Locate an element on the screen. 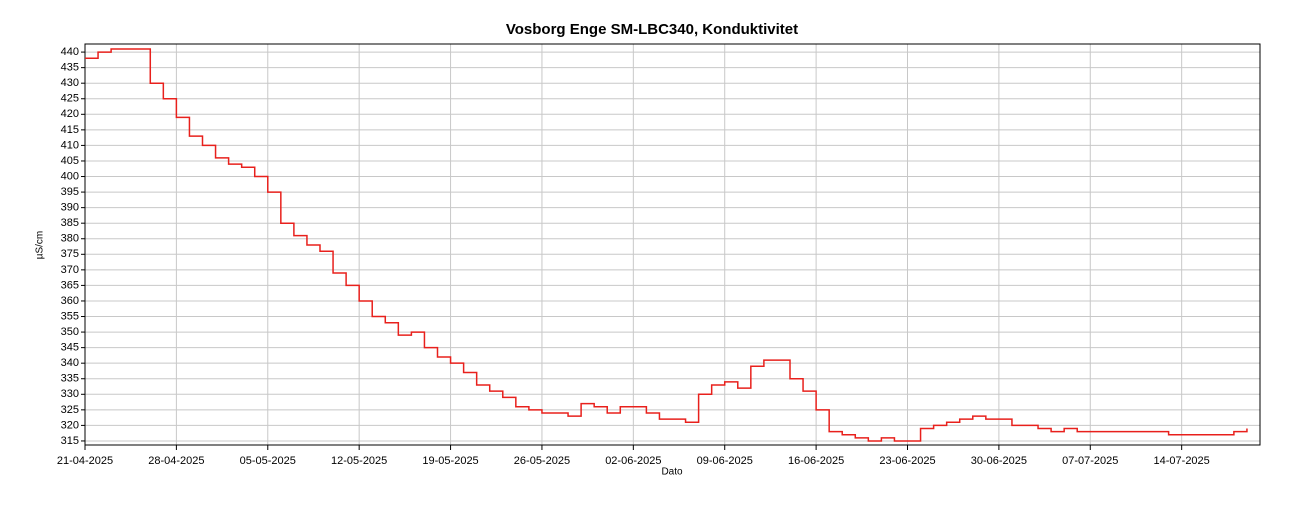  y-tick-label: 350 is located at coordinates (70, 332).